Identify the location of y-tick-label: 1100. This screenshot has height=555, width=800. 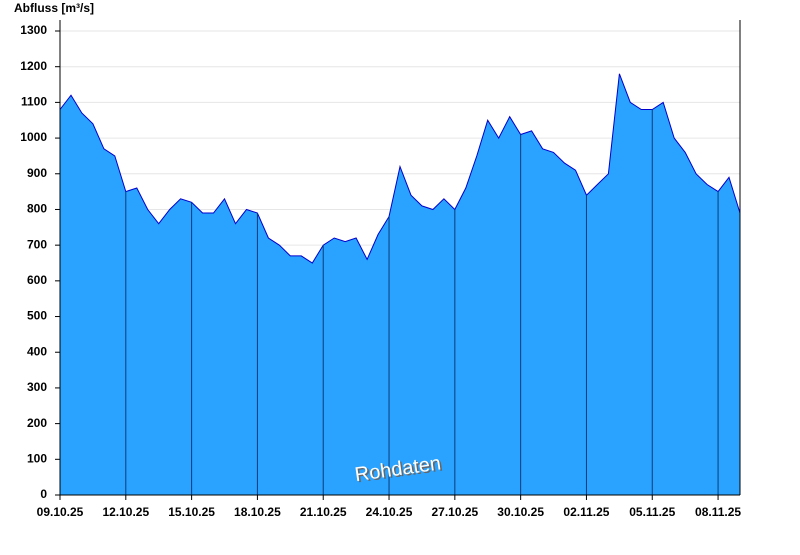
(34, 102).